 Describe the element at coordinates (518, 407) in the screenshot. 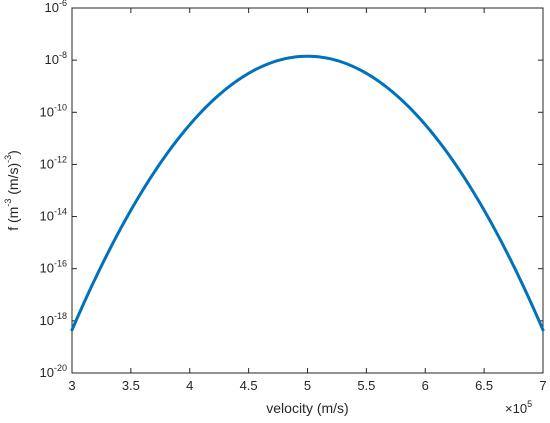

I see `x-axis-scale-factor: ×10⁵` at that location.